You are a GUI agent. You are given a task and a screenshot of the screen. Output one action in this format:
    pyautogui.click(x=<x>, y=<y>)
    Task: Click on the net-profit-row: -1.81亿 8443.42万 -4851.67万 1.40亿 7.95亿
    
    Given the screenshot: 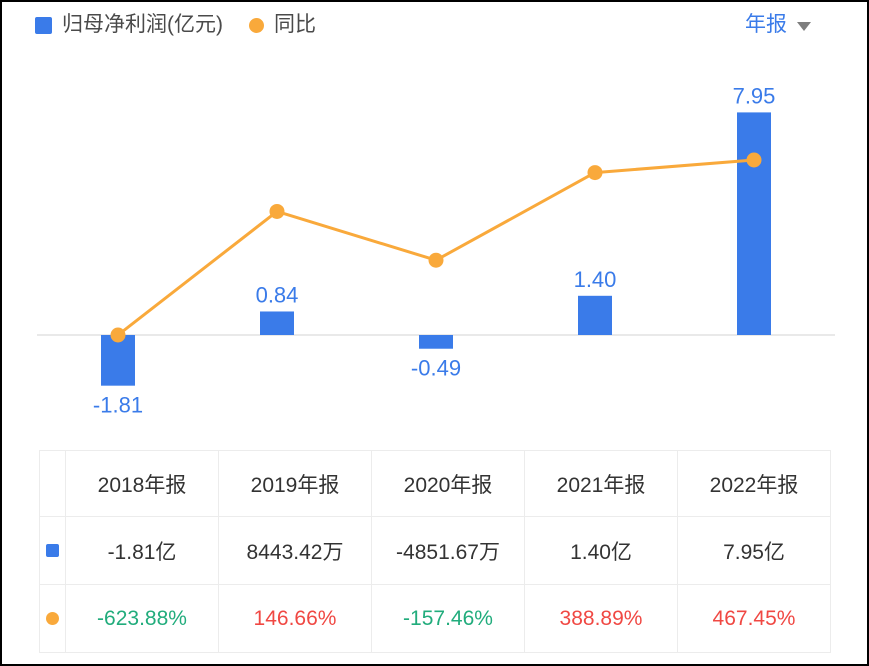 What is the action you would take?
    pyautogui.click(x=435, y=550)
    